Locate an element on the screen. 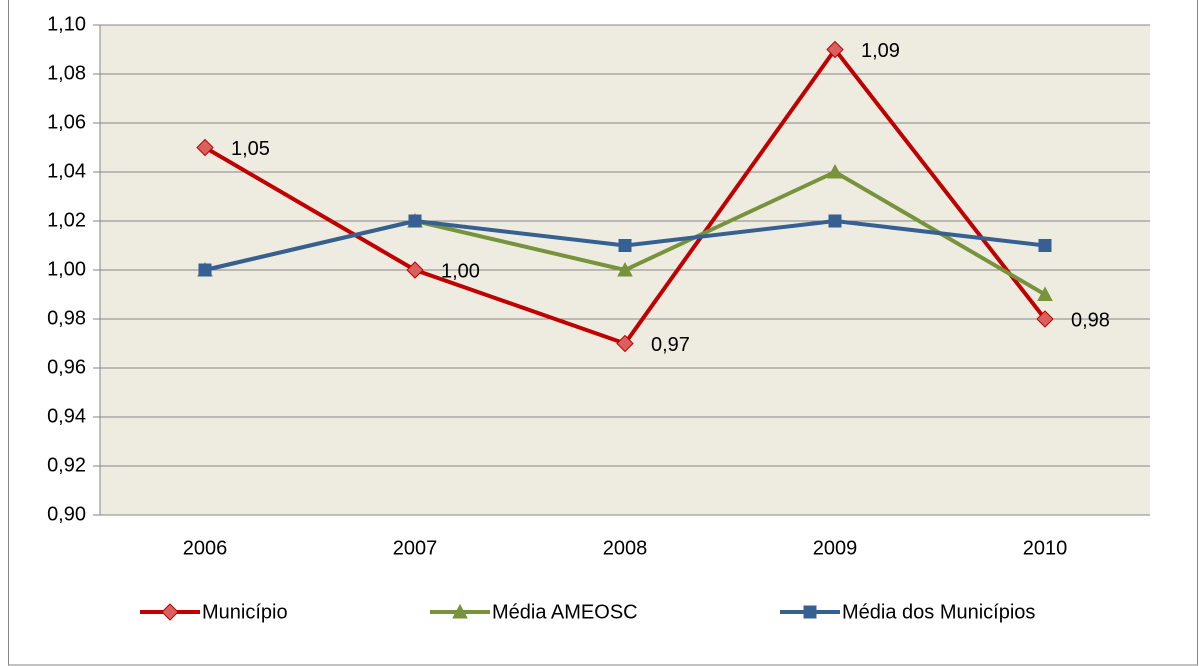 This screenshot has width=1199, height=666. y-tick-label: 1,06 is located at coordinates (66, 122).